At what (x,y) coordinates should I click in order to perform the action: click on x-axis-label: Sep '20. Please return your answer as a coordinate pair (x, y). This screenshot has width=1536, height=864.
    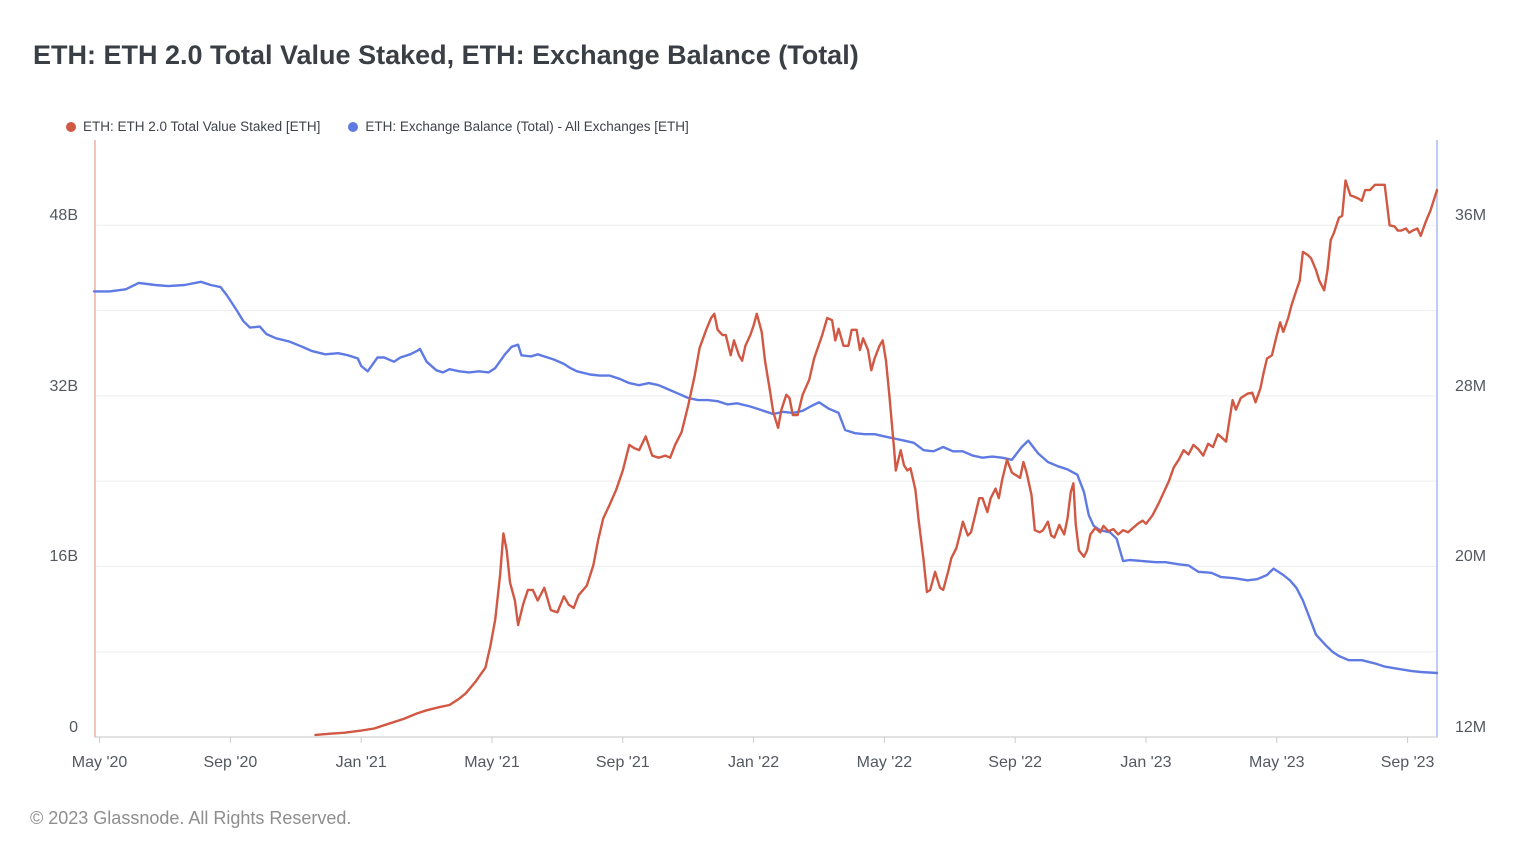
    Looking at the image, I should click on (230, 762).